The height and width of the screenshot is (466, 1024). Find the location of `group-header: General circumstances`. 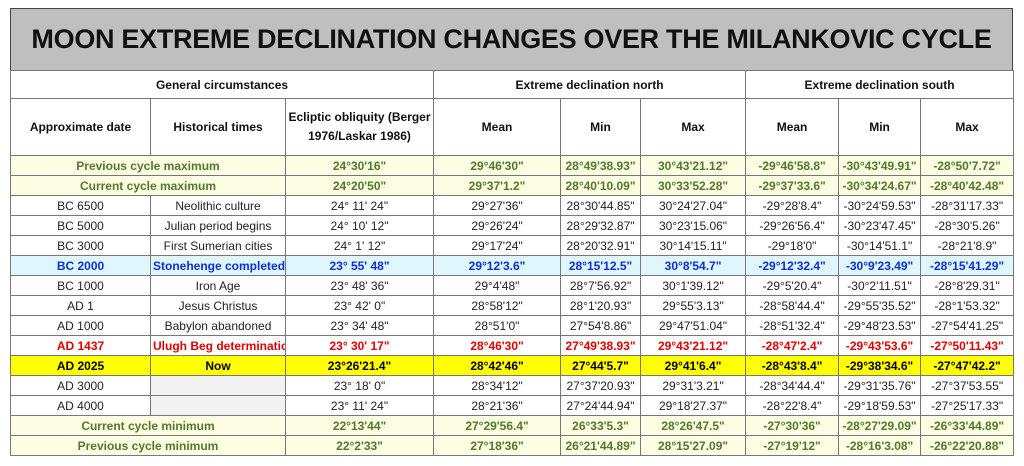

group-header: General circumstances is located at coordinates (222, 84).